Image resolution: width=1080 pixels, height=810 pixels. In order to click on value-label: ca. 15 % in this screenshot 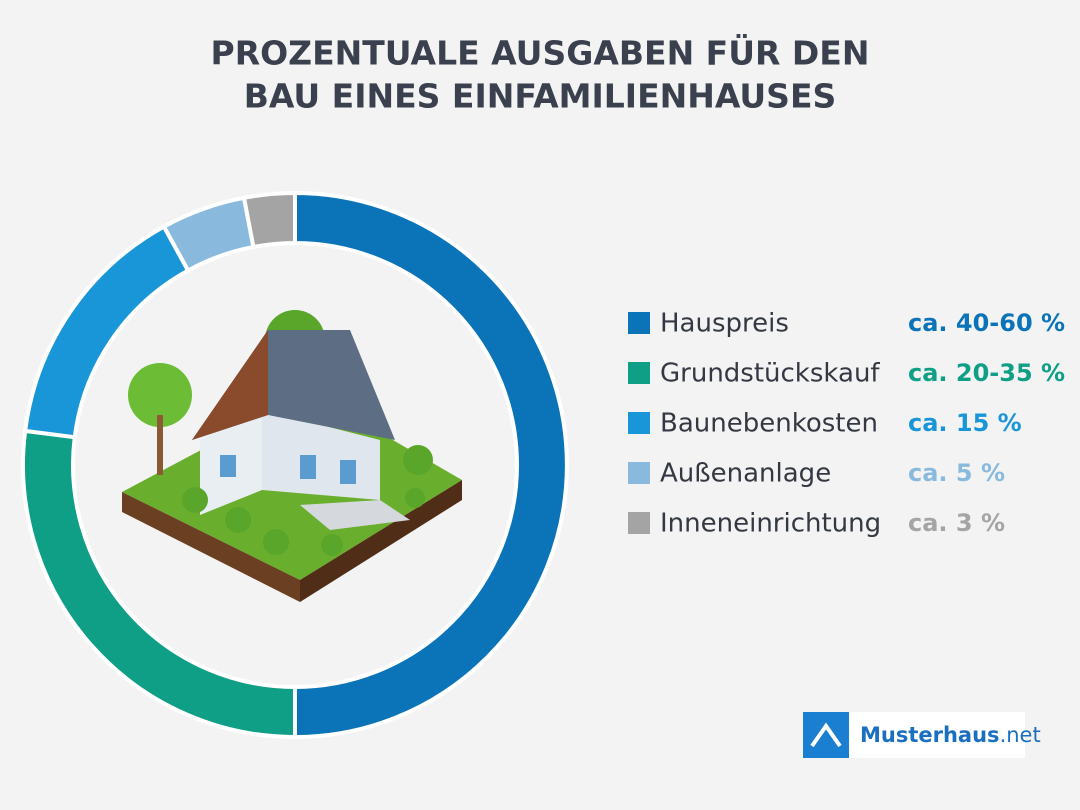, I will do `click(965, 423)`.